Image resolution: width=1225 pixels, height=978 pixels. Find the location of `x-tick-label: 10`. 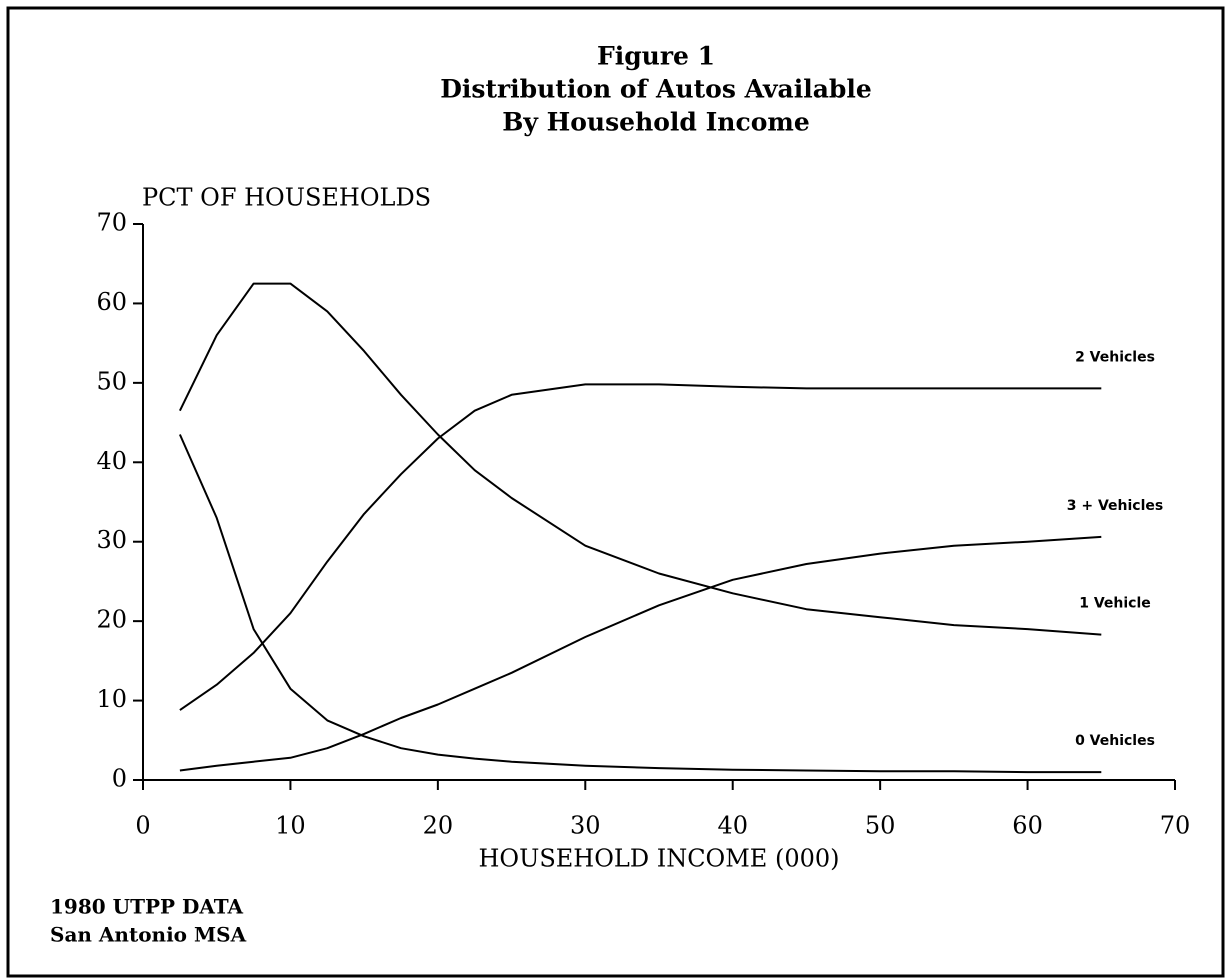

x-tick-label: 10 is located at coordinates (290, 826).